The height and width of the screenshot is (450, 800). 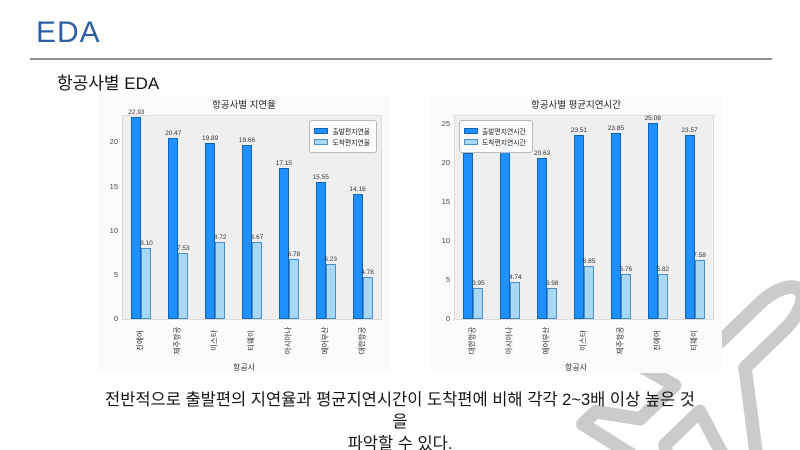 I want to click on bar-value-label: 17.15, so click(x=283, y=163).